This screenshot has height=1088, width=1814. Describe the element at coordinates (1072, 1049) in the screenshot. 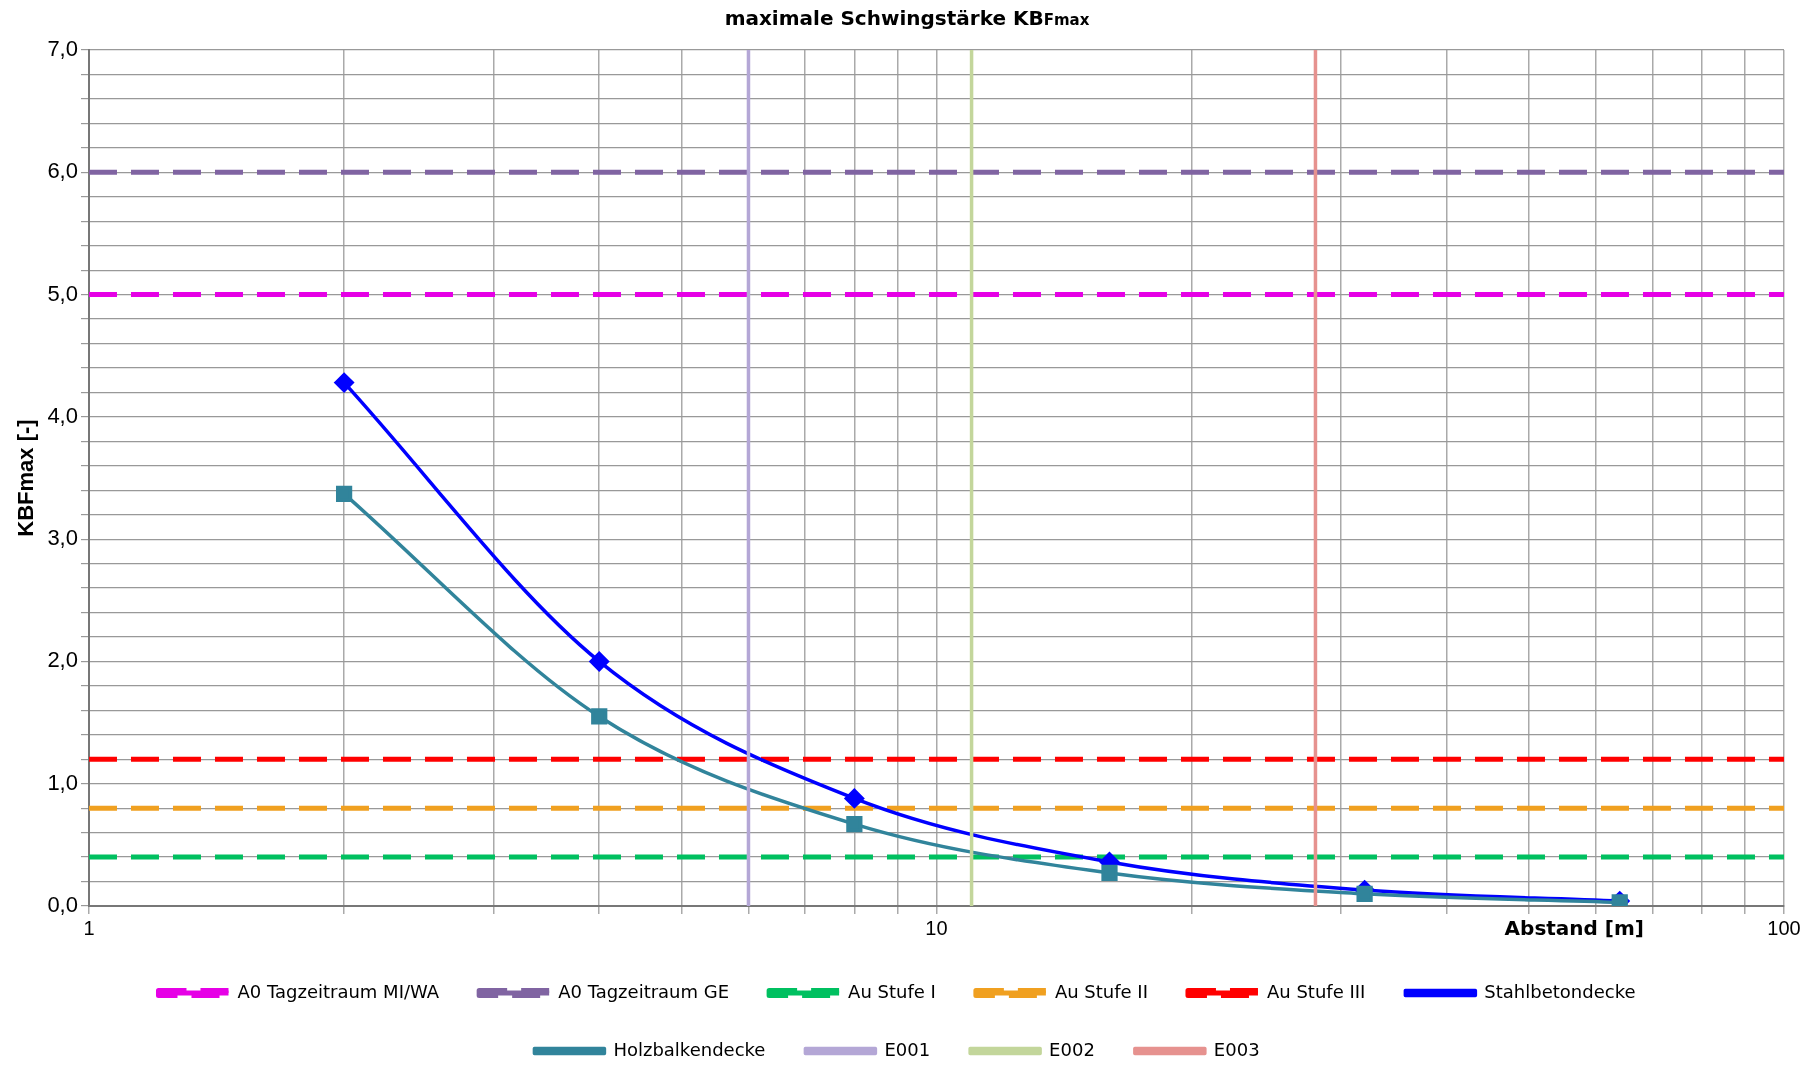

I see `legend-label: E002` at that location.